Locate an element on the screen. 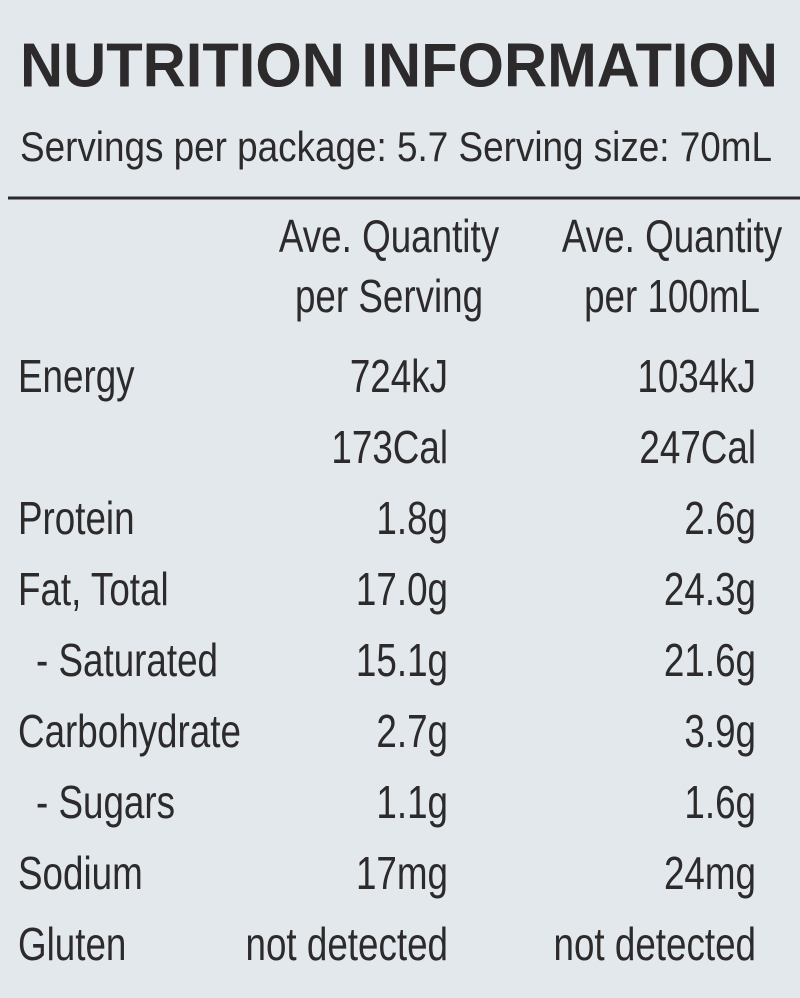 This screenshot has width=800, height=998. row-label: Protein is located at coordinates (76, 518).